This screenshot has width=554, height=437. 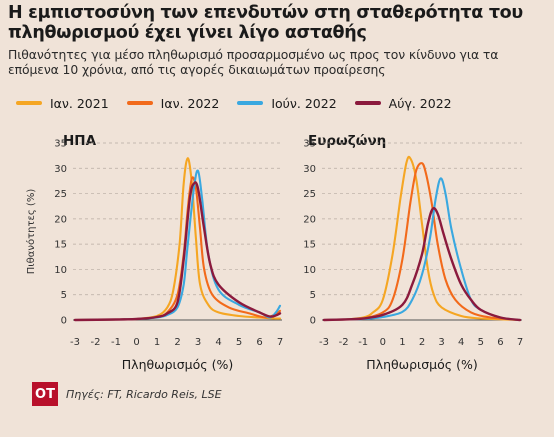 I want to click on panel-title: ΗΠΑ, so click(x=80, y=141).